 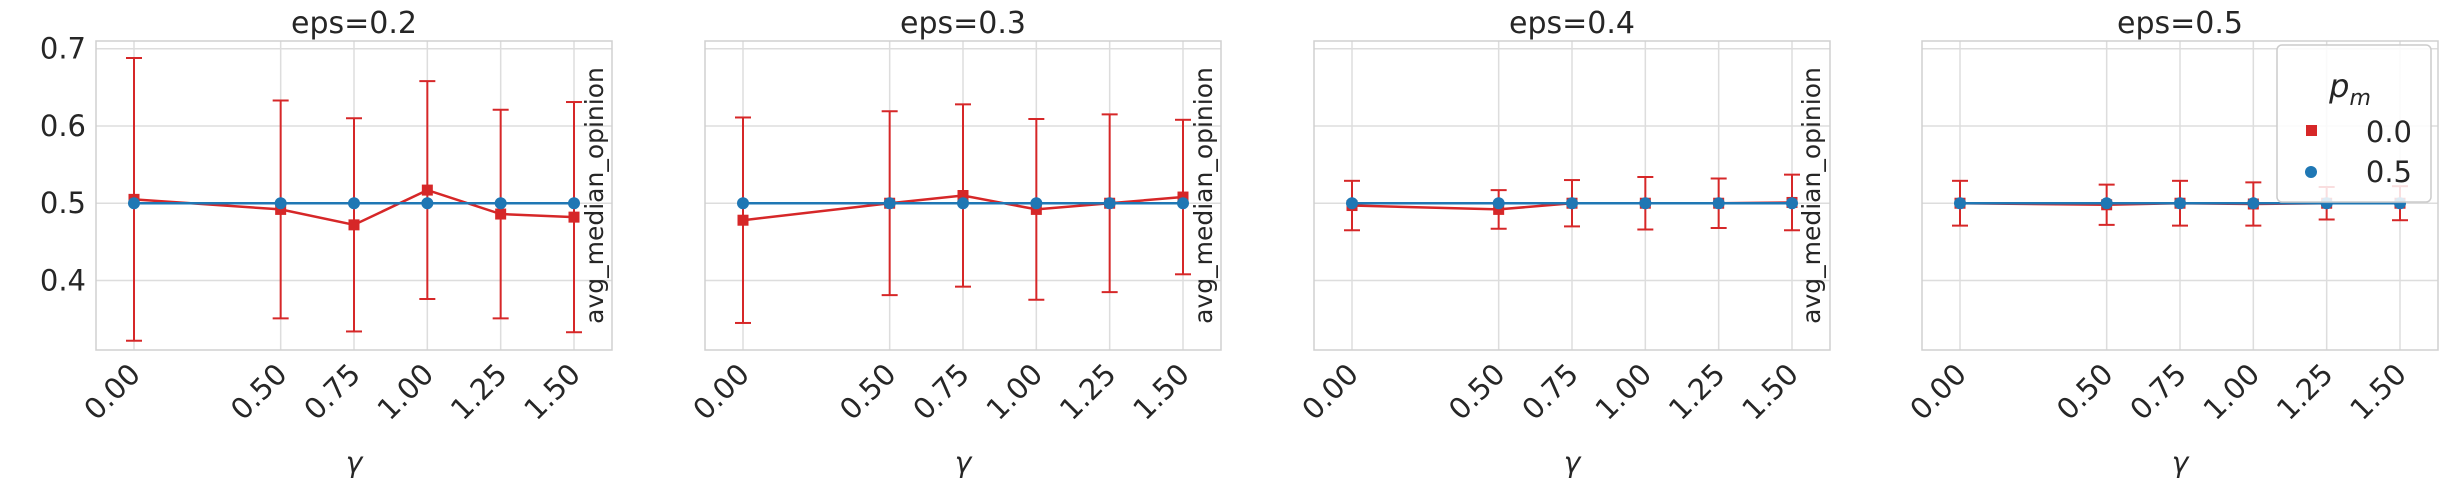 I want to click on panel-title: eps=0.4, so click(x=1572, y=23).